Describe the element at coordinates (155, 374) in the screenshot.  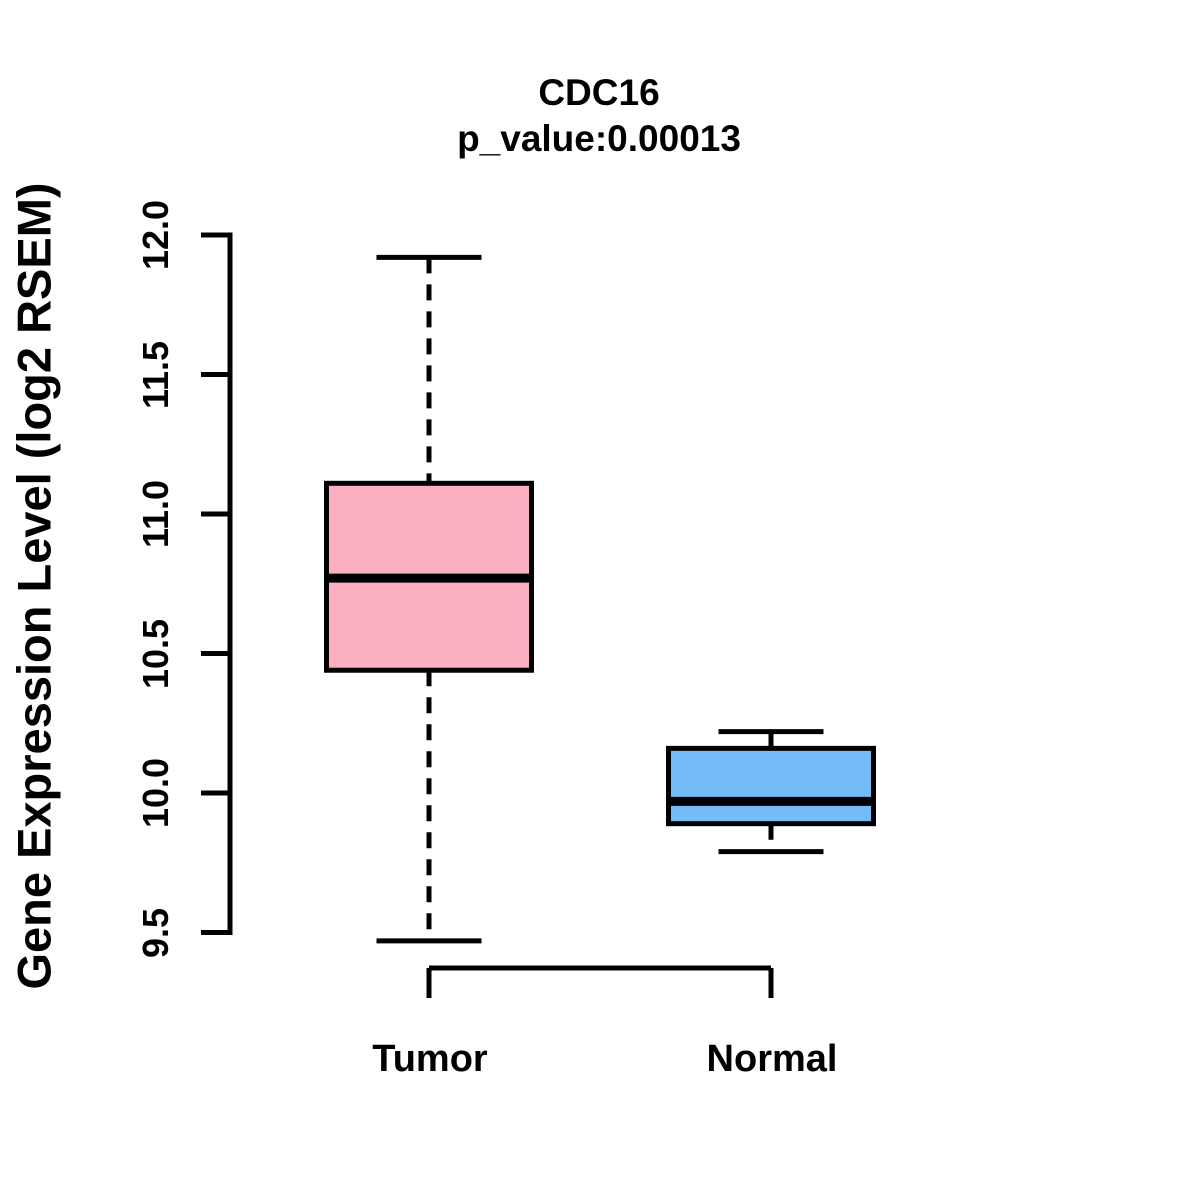
I see `y-tick-label: 11.5` at that location.